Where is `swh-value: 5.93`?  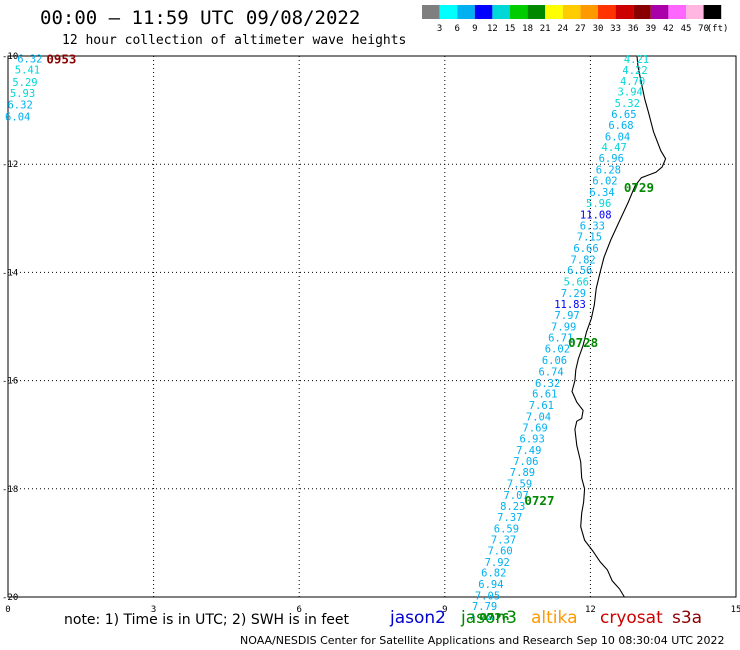 swh-value: 5.93 is located at coordinates (22, 94).